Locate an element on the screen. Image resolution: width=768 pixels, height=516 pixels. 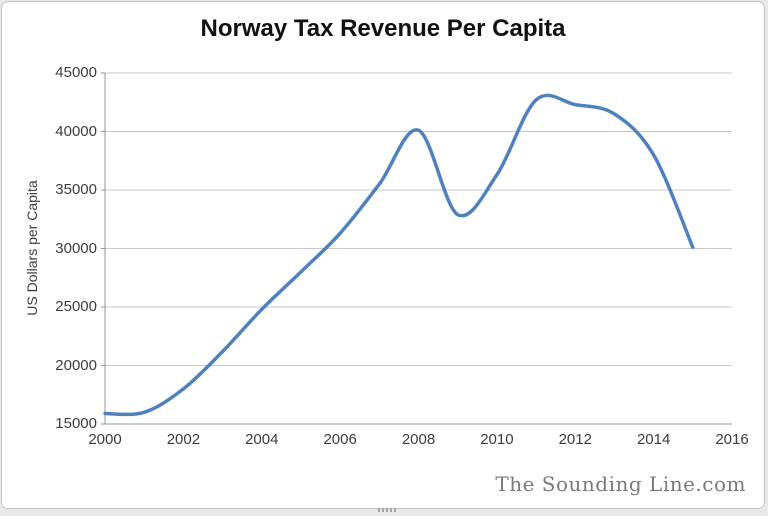
x-tick-label: 2012 is located at coordinates (575, 439).